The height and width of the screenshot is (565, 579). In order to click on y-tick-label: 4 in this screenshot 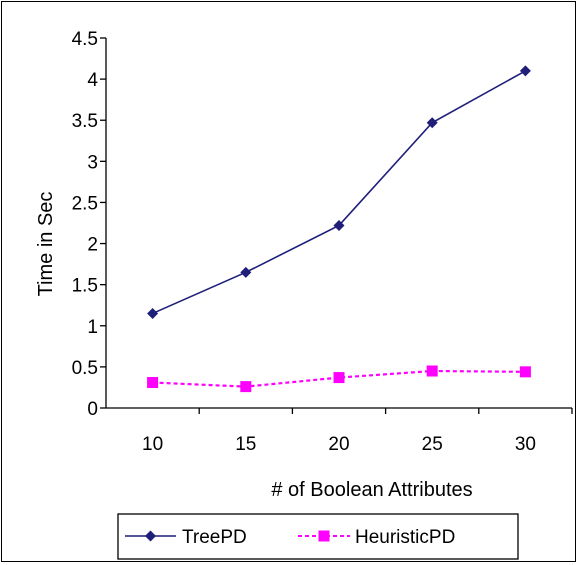, I will do `click(92, 80)`.